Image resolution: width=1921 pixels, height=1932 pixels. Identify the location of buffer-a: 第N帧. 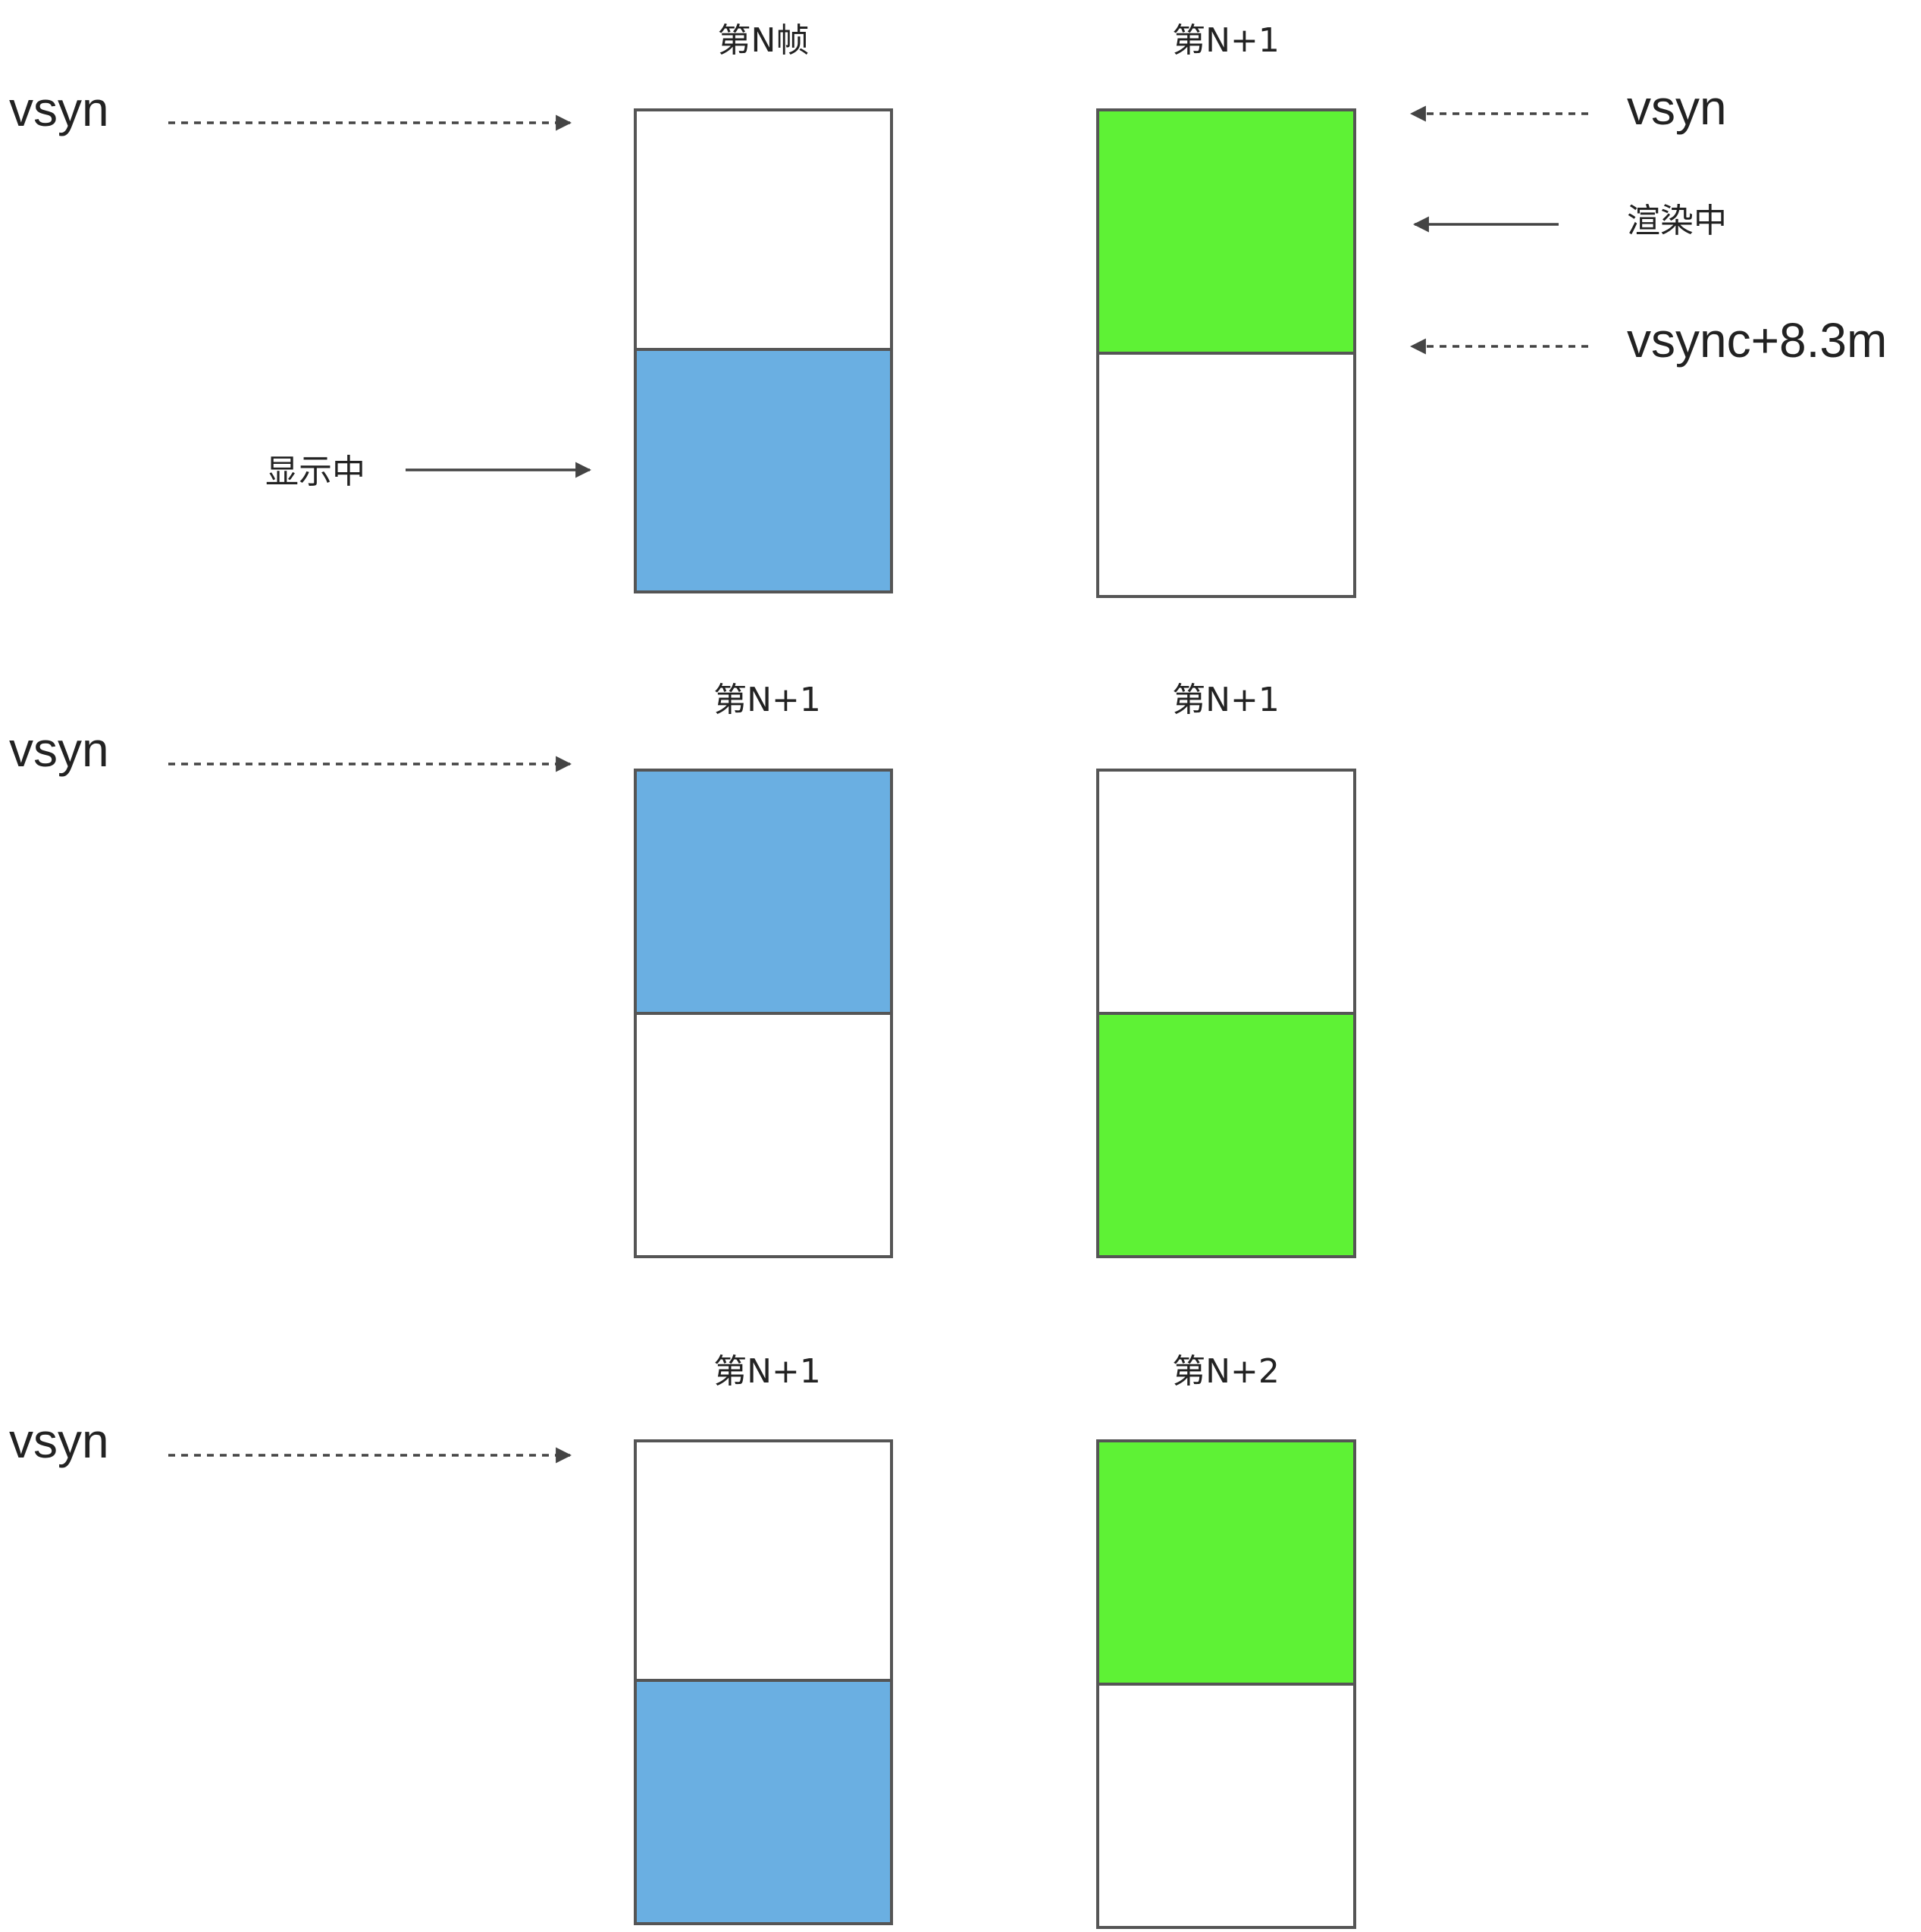
(764, 307).